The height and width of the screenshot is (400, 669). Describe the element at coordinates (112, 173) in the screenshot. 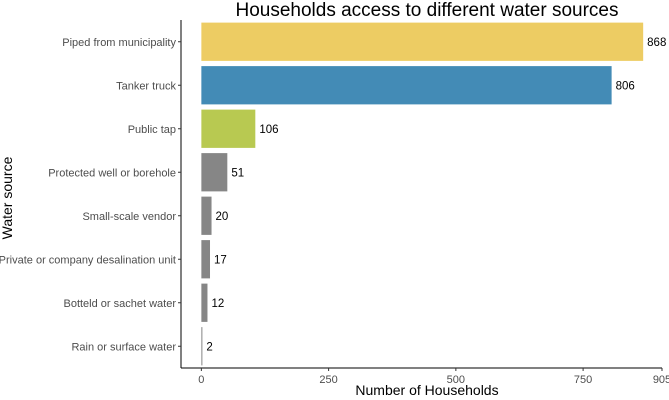

I see `y-tick-label: Protected well or borehole` at that location.